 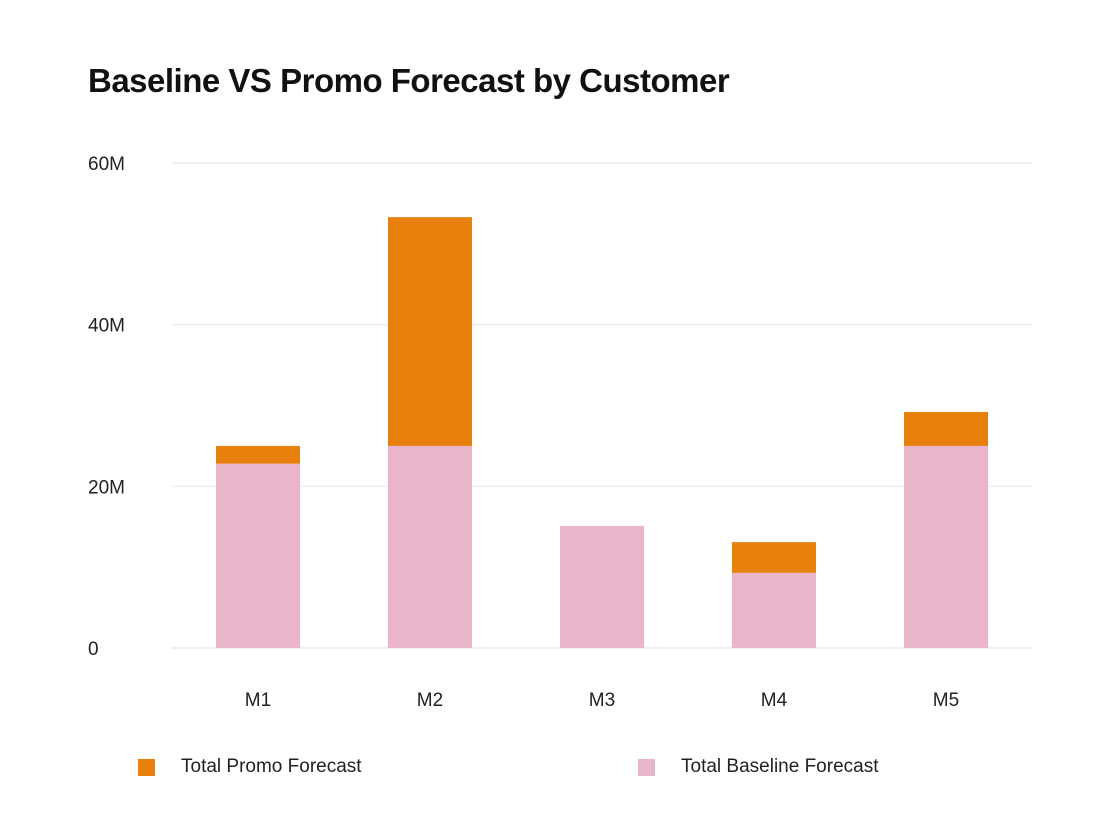 I want to click on x-tick-label: M3, so click(x=602, y=700).